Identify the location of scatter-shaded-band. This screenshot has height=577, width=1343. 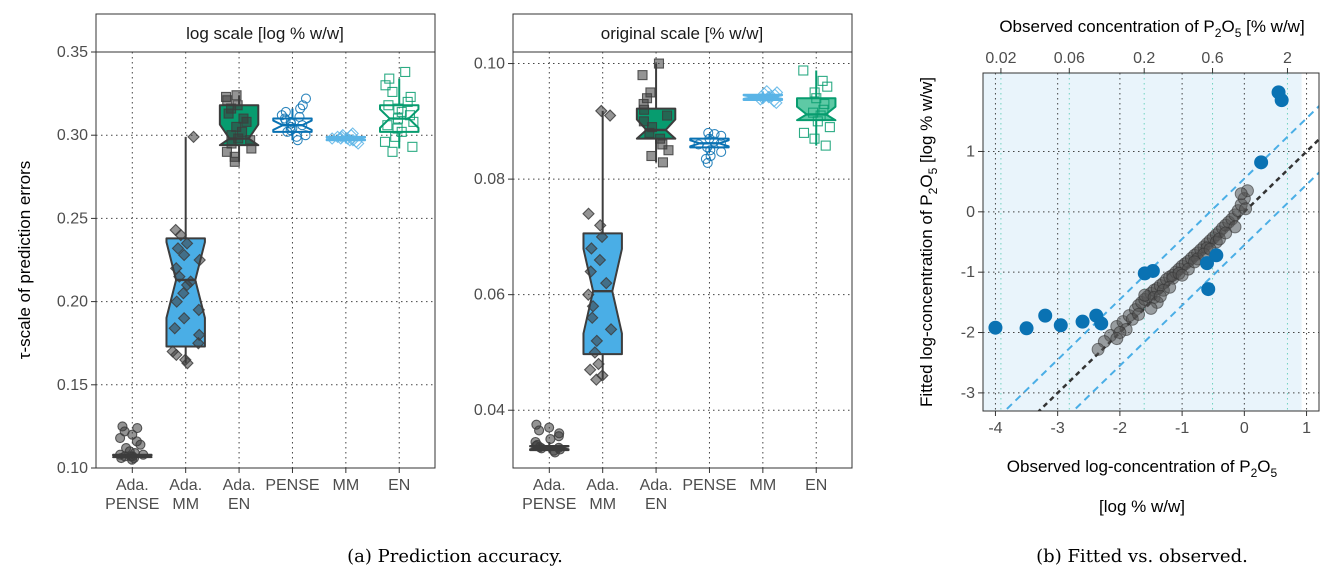
(1142, 242).